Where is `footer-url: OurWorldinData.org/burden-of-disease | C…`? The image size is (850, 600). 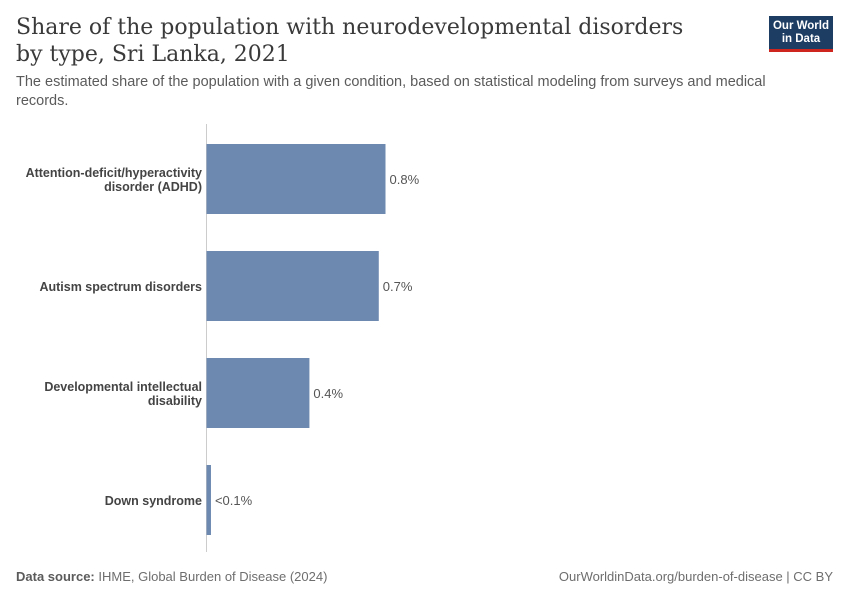
footer-url: OurWorldinData.org/burden-of-disease | C… is located at coordinates (695, 576).